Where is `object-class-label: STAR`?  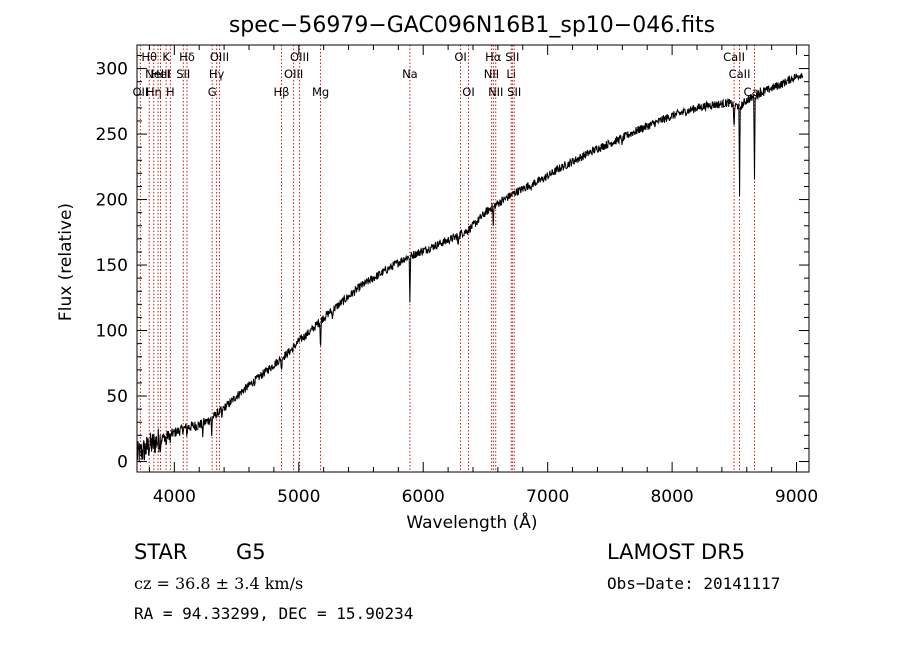 object-class-label: STAR is located at coordinates (161, 552).